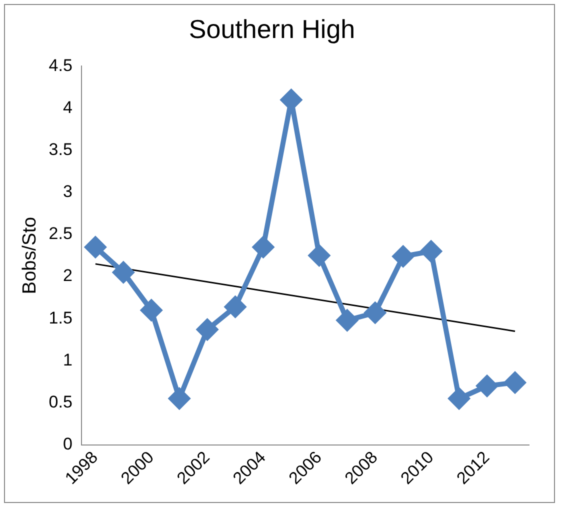 This screenshot has width=561, height=507. Describe the element at coordinates (67, 444) in the screenshot. I see `y-tick-label: 0` at that location.